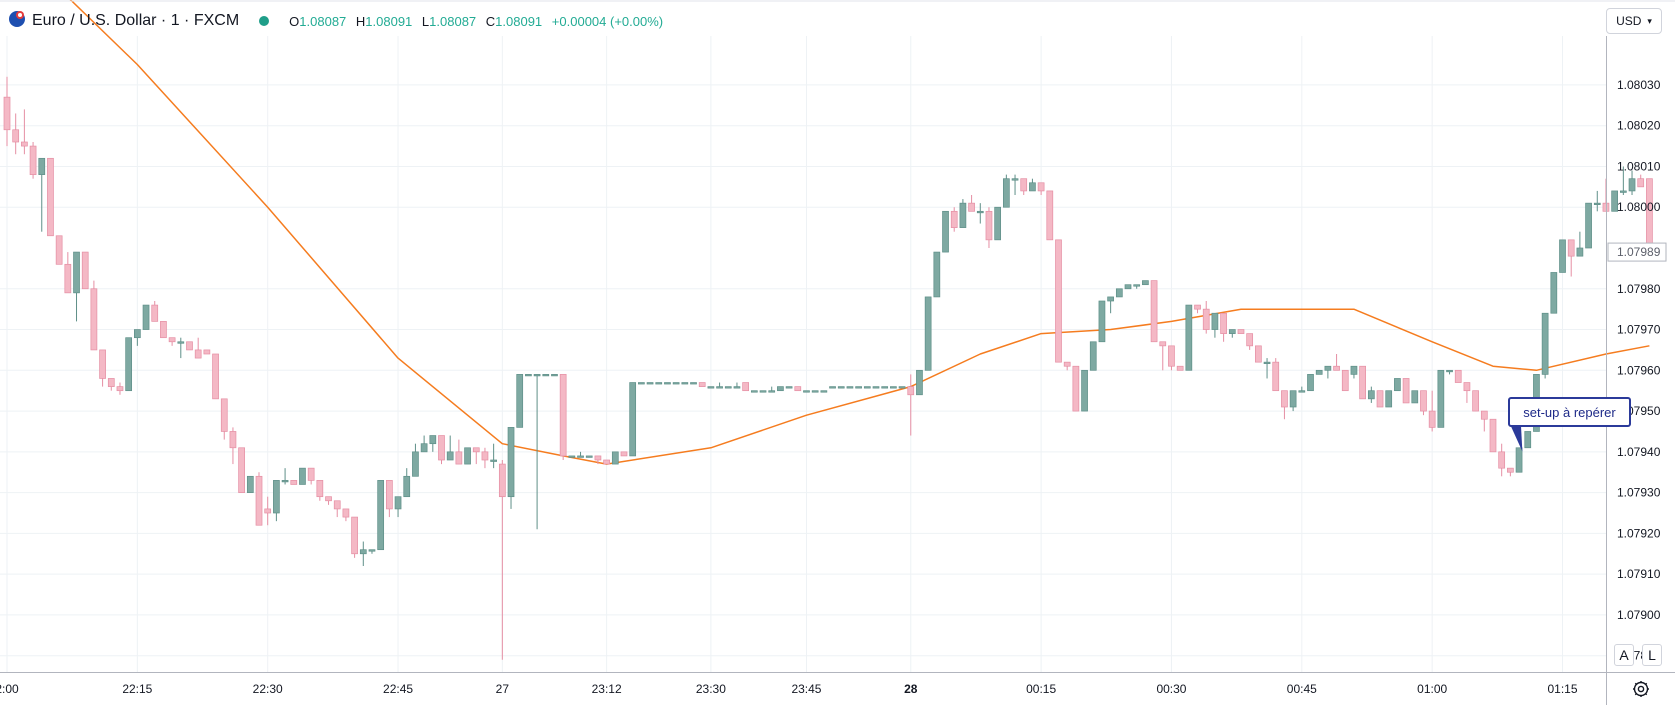 The height and width of the screenshot is (710, 1675). I want to click on x-tick-label: 01:00, so click(1432, 689).